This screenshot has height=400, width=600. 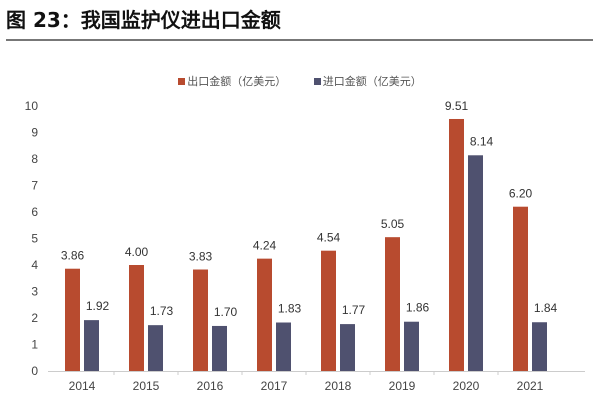 What do you see at coordinates (143, 20) in the screenshot?
I see `chart-title: 图 23：我国监护仪进出口金额` at bounding box center [143, 20].